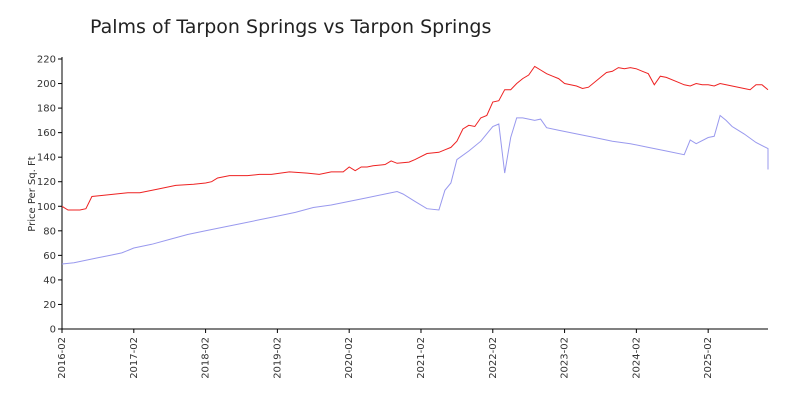 Image resolution: width=800 pixels, height=400 pixels. I want to click on y-tick-label: 160, so click(46, 133).